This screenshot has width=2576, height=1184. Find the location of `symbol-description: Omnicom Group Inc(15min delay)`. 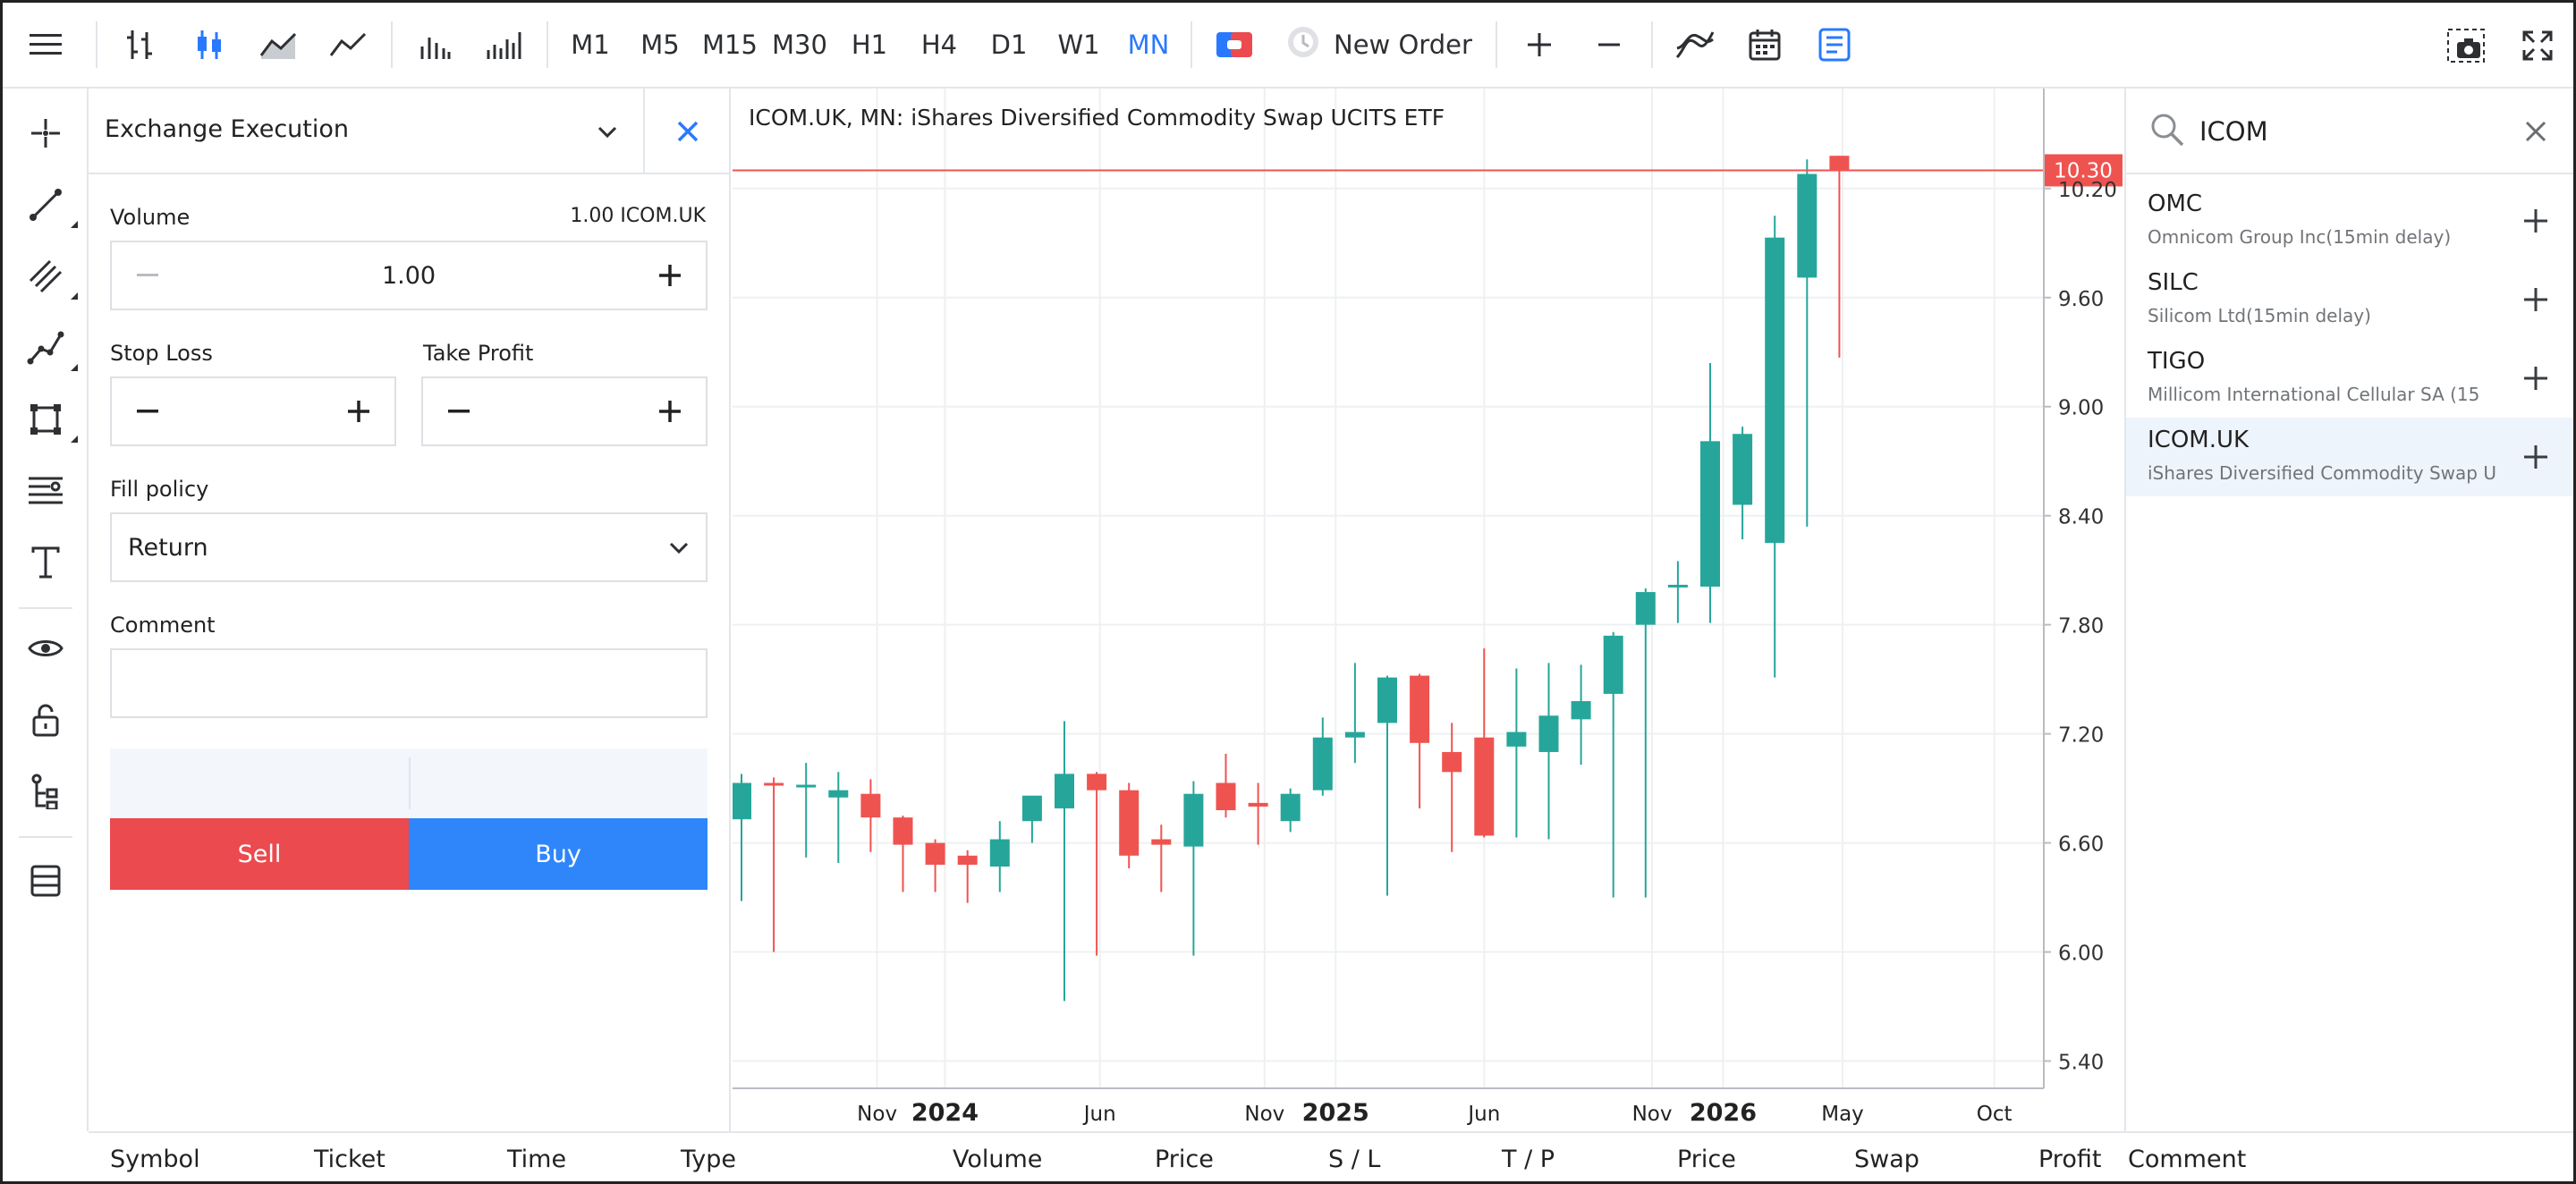

symbol-description: Omnicom Group Inc(15min delay) is located at coordinates (2300, 237).